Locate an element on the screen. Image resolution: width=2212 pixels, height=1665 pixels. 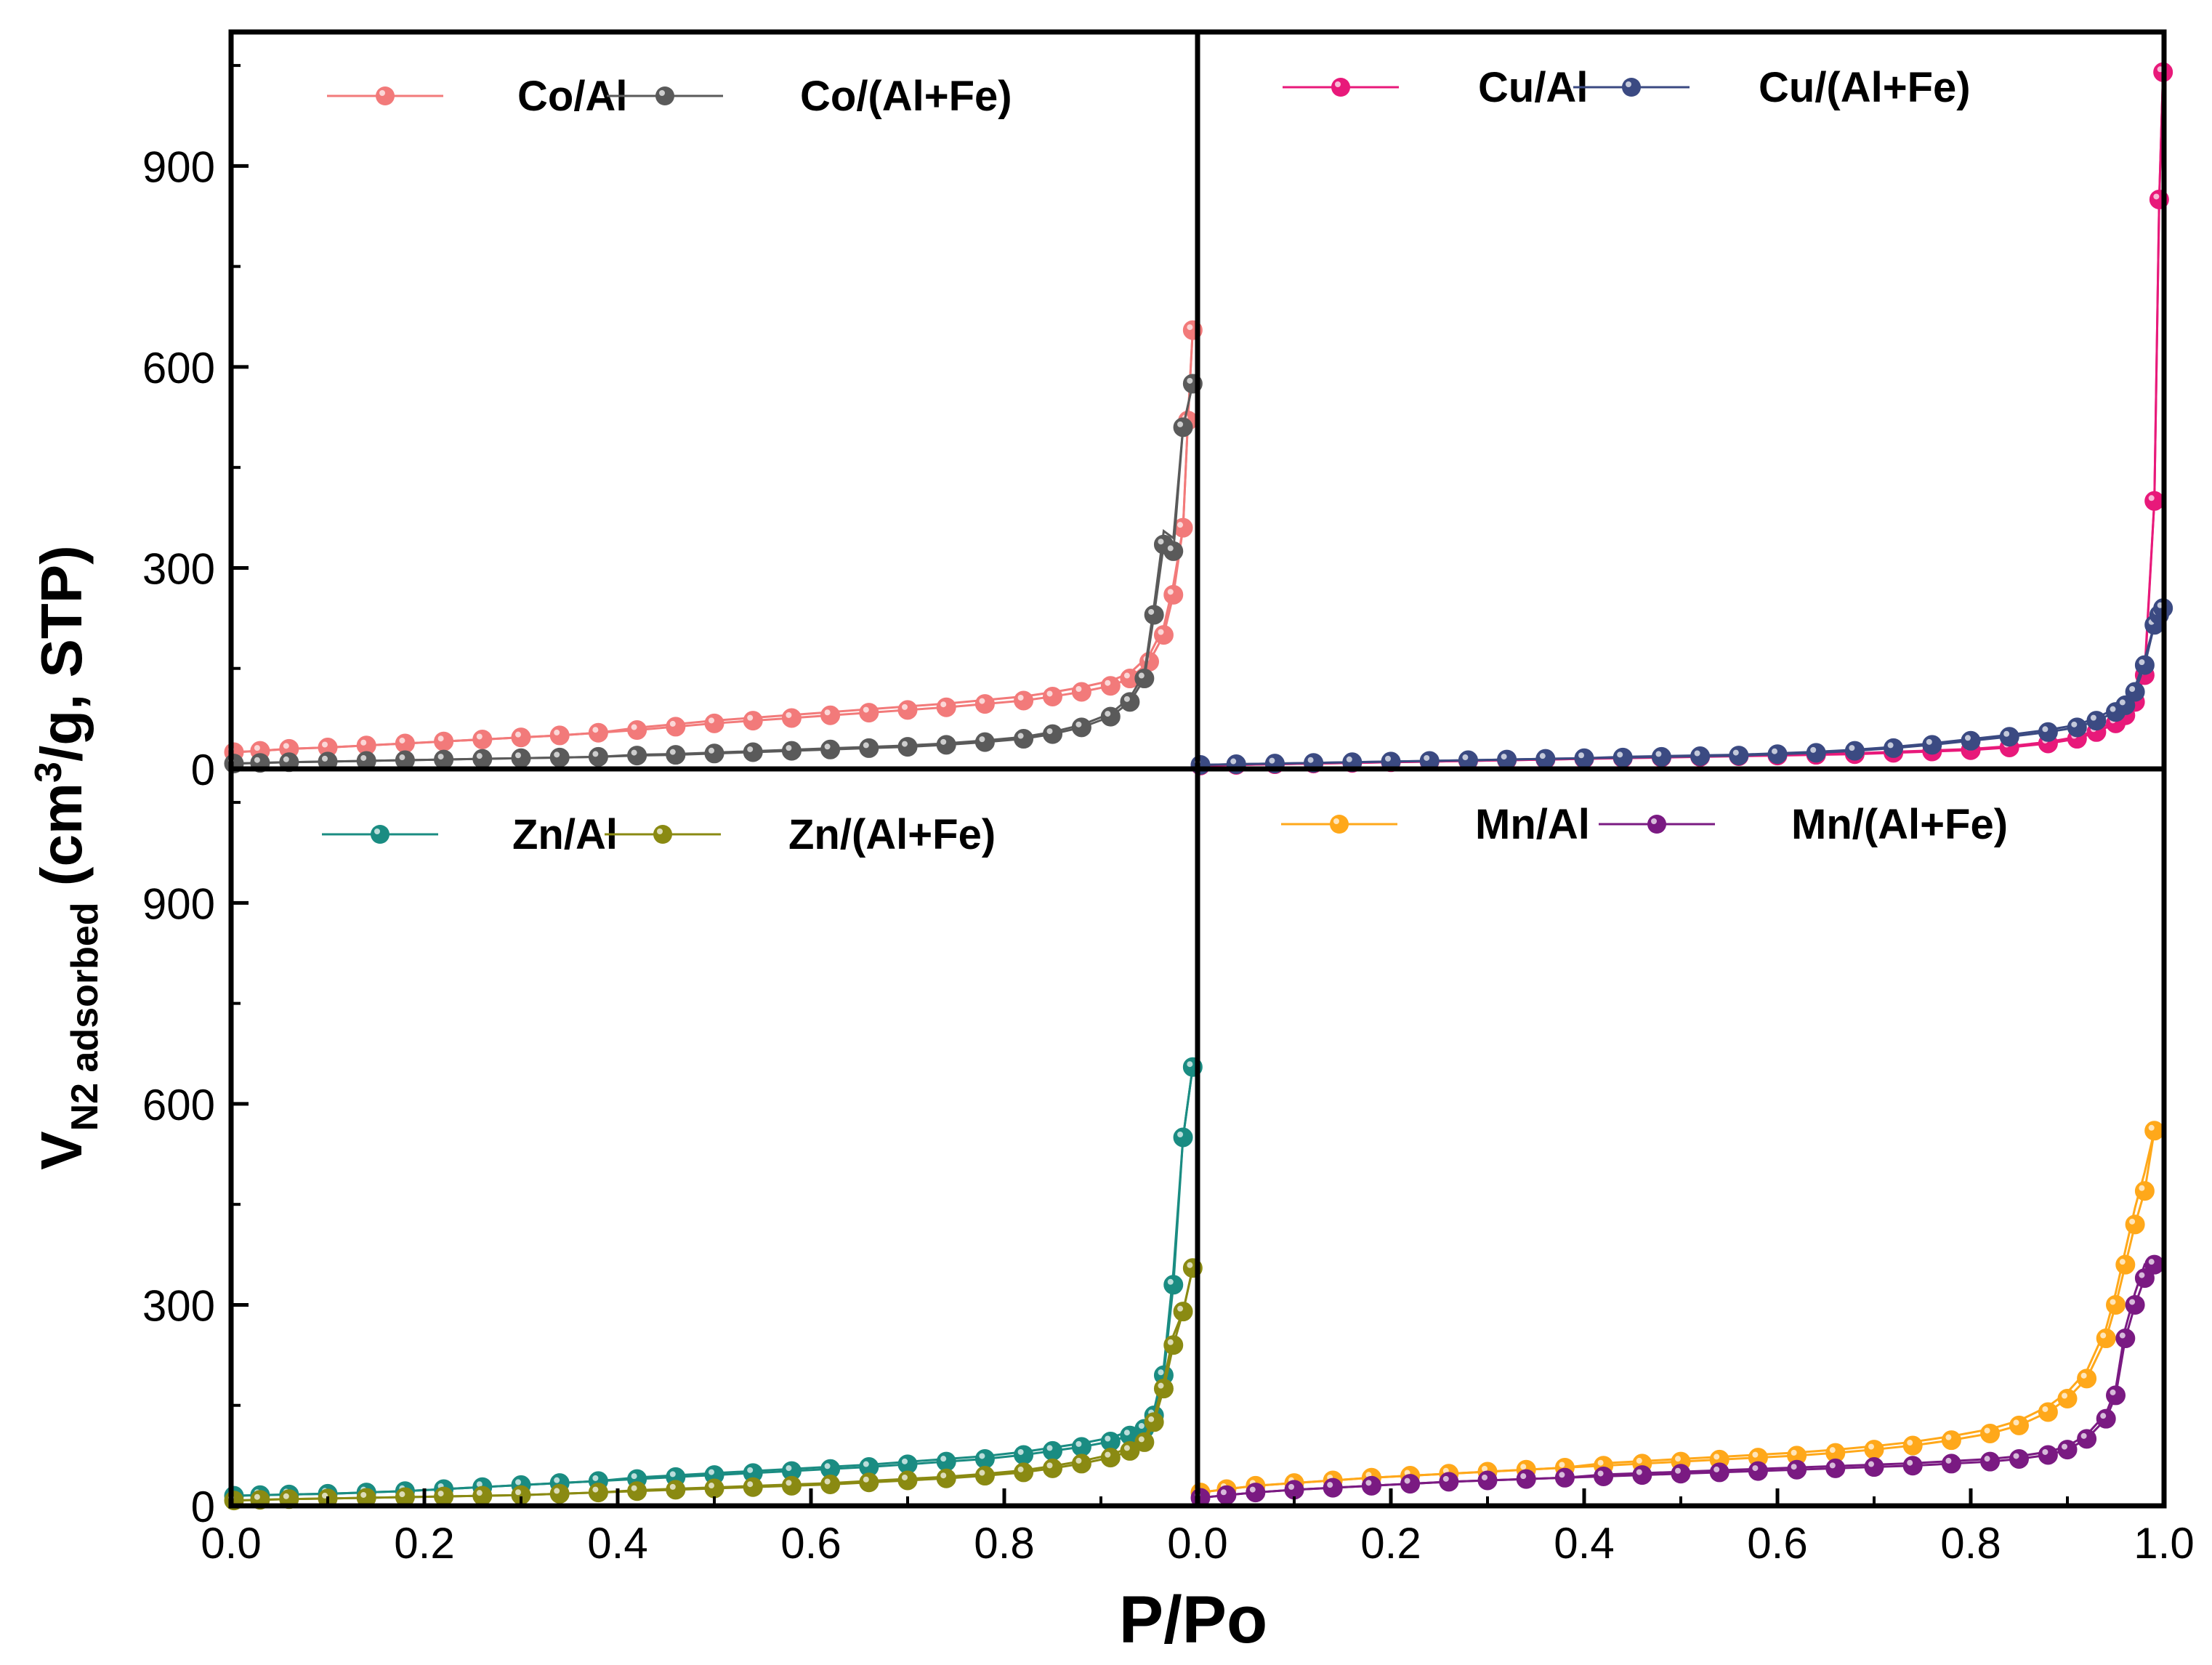
series-line is located at coordinates (1678, 1312).